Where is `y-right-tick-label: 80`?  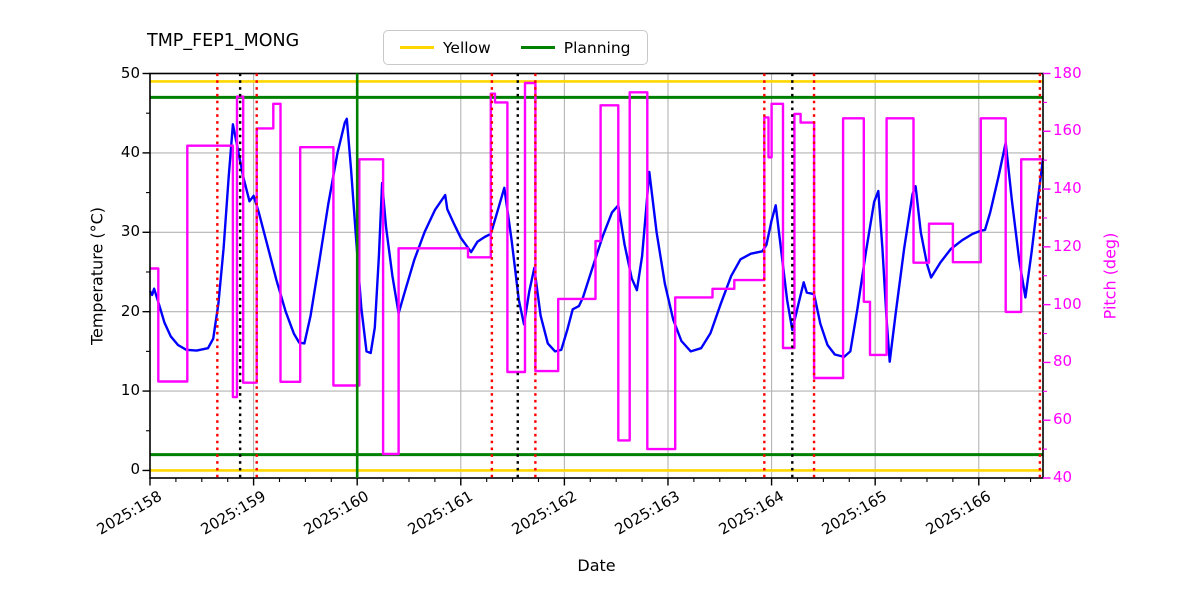 y-right-tick-label: 80 is located at coordinates (1063, 361).